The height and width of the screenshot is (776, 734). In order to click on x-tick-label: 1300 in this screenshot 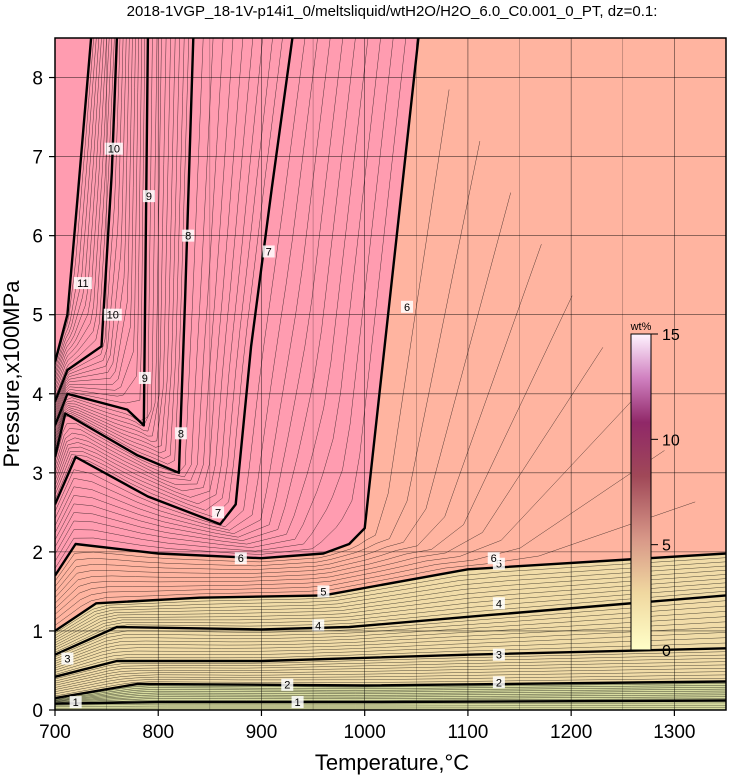, I will do `click(674, 732)`.